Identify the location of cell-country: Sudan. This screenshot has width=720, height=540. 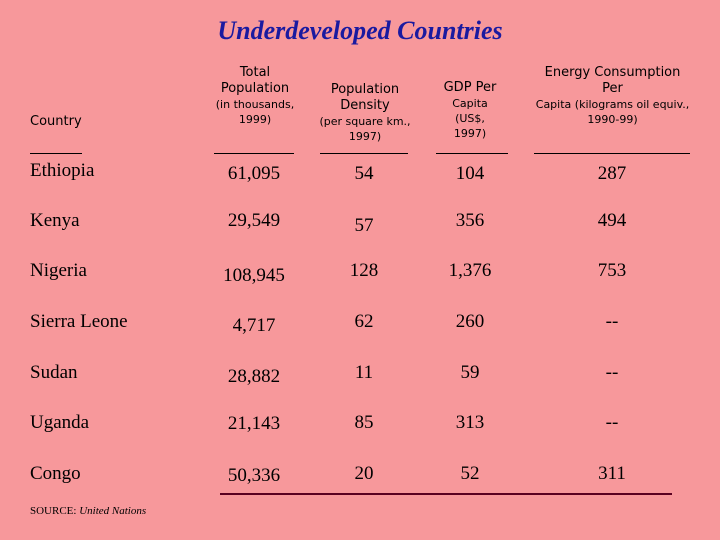
(54, 372).